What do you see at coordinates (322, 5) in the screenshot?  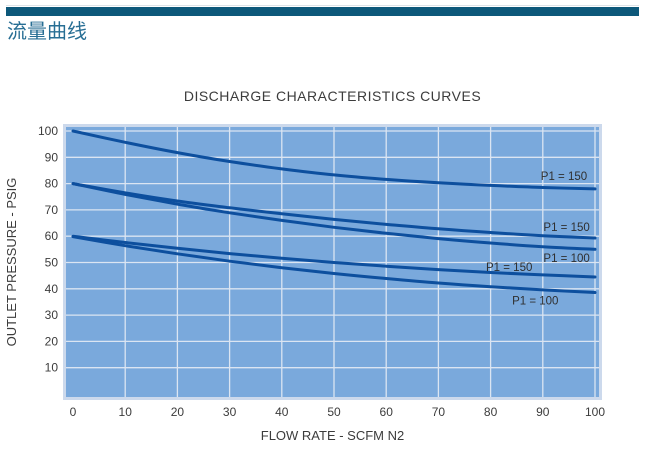 I see `top-hairline` at bounding box center [322, 5].